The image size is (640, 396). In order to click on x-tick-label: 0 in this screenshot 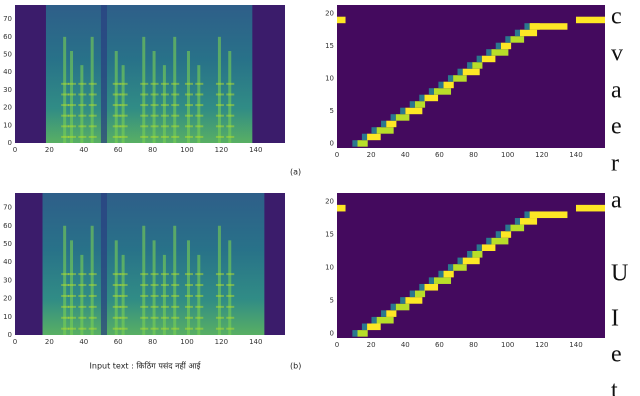, I will do `click(15, 342)`.